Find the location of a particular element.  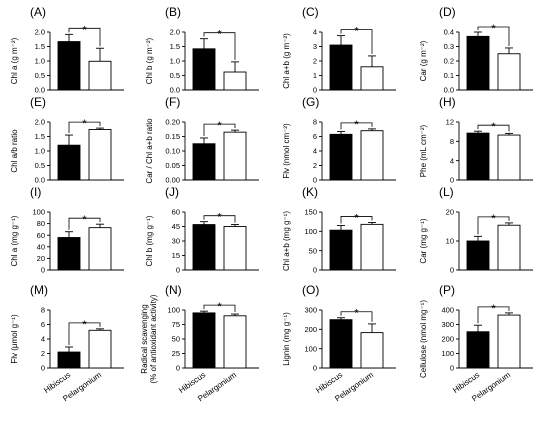

y-tick-label: 10 is located at coordinates (450, 241).